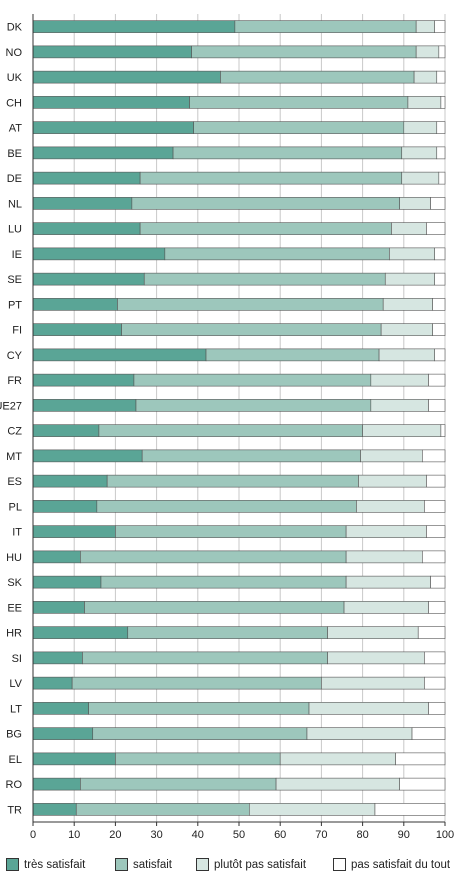 This screenshot has height=881, width=457. I want to click on category-label: SK, so click(14, 583).